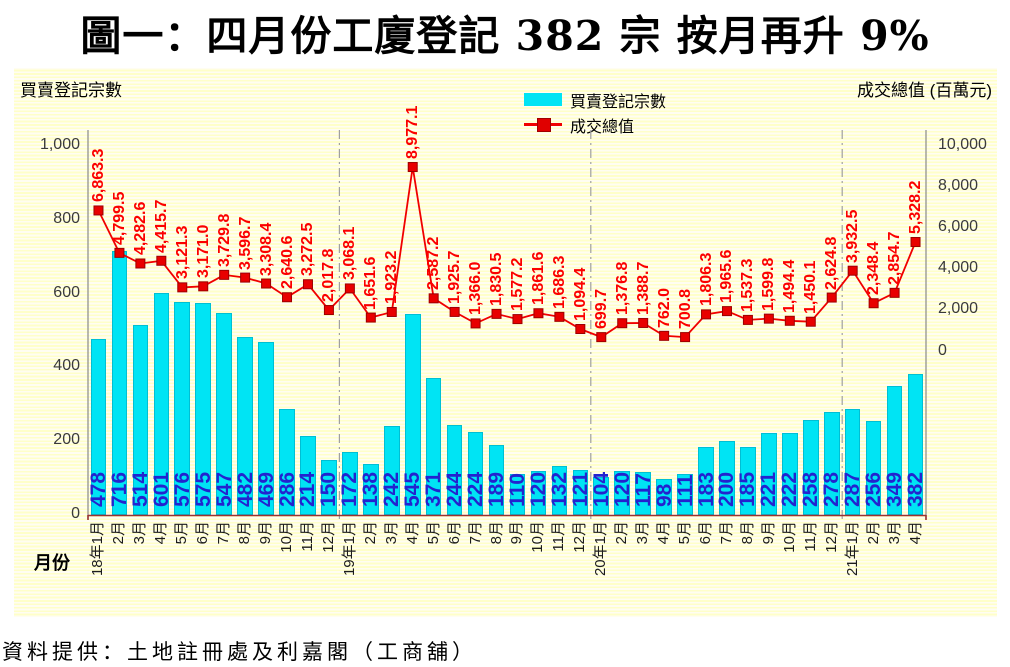  What do you see at coordinates (52, 563) in the screenshot?
I see `x-axis-title: 月份` at bounding box center [52, 563].